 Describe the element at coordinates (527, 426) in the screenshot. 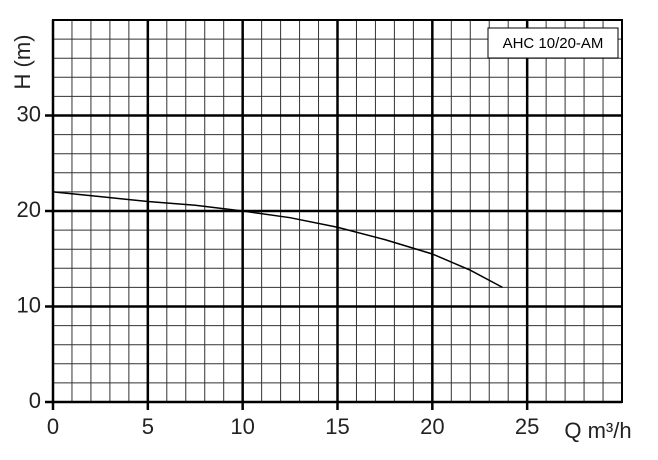

I see `x-tick-label: 25` at that location.